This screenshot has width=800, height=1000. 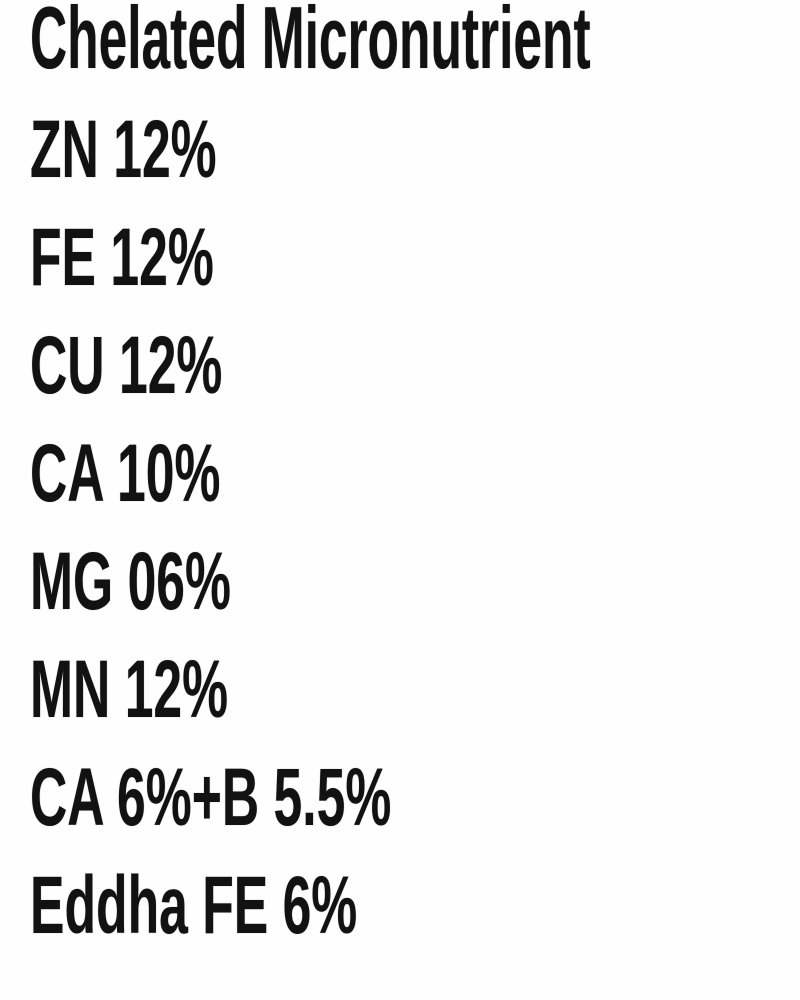 I want to click on nutrient-line: CA 6%+B 5.5%, so click(x=211, y=797).